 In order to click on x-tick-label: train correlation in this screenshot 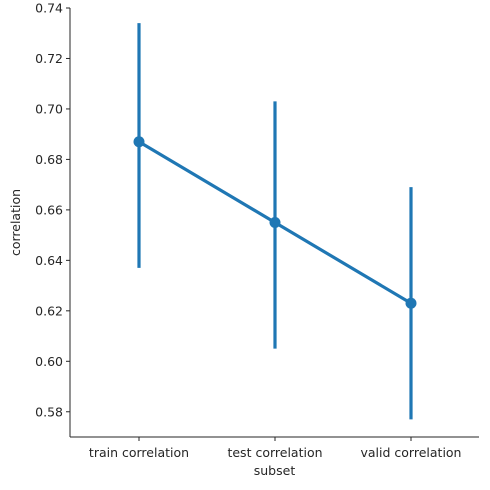, I will do `click(139, 452)`.